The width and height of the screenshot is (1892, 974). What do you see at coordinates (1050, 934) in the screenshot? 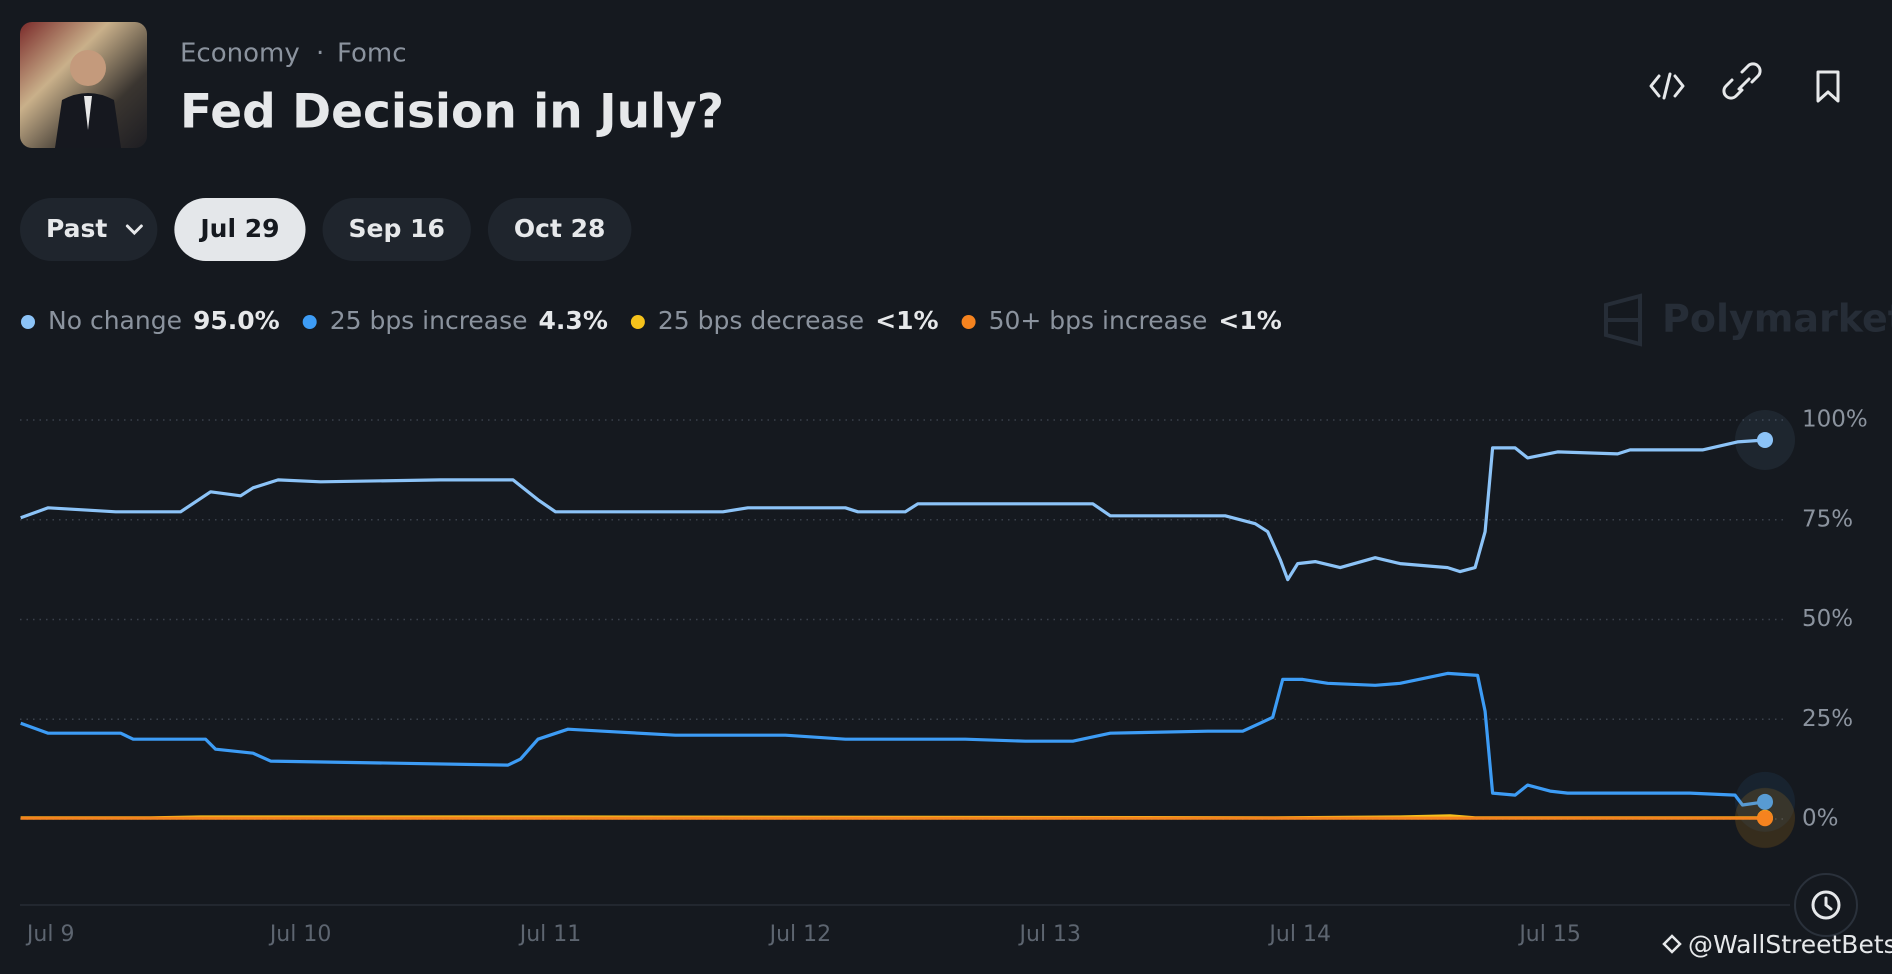
I see `x-tick-label: Jul 13` at bounding box center [1050, 934].